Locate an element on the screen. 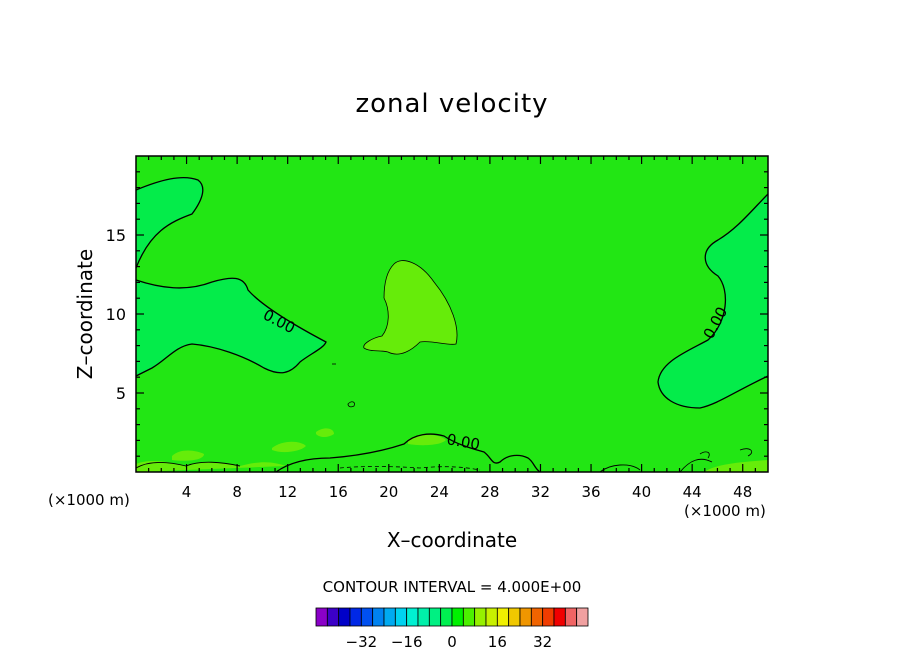  y-tick-label: 10 is located at coordinates (116, 314).